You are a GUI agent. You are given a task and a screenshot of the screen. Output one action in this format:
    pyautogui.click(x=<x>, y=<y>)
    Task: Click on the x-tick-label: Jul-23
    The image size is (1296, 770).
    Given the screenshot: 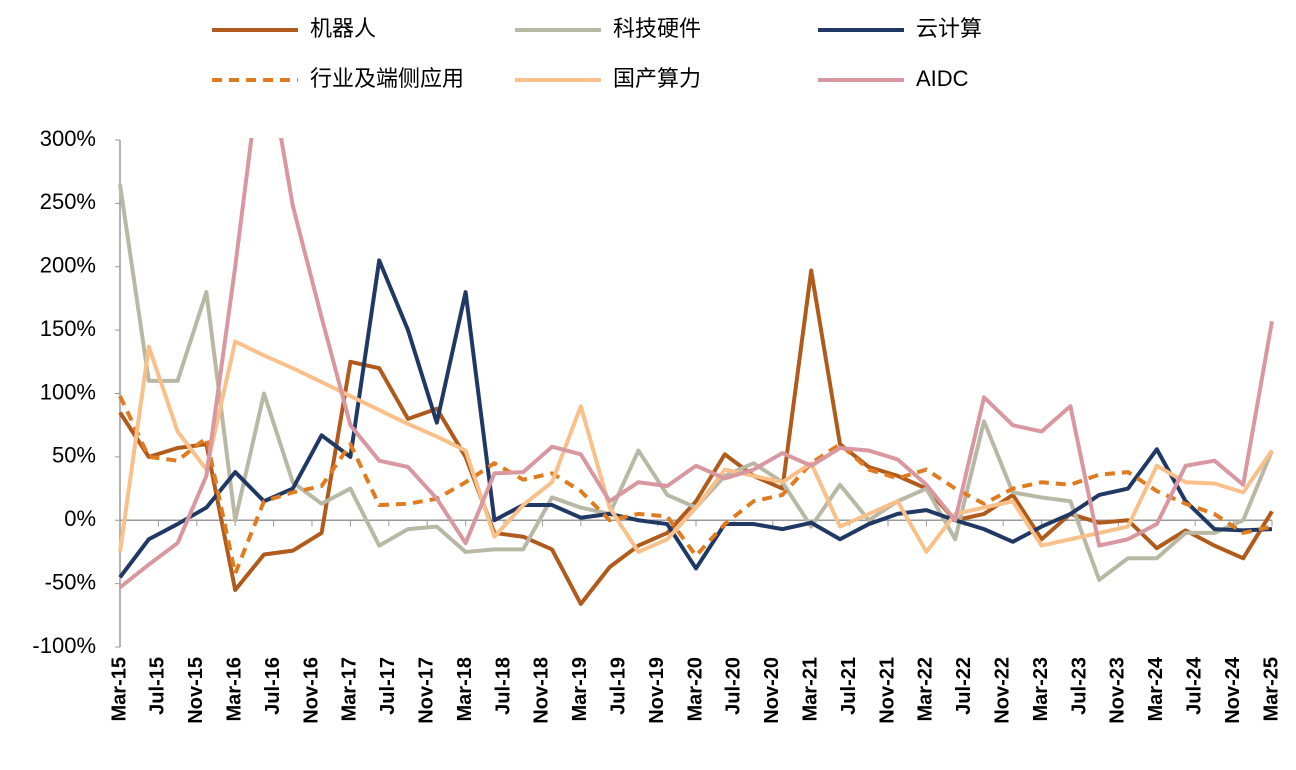 What is the action you would take?
    pyautogui.click(x=1079, y=686)
    